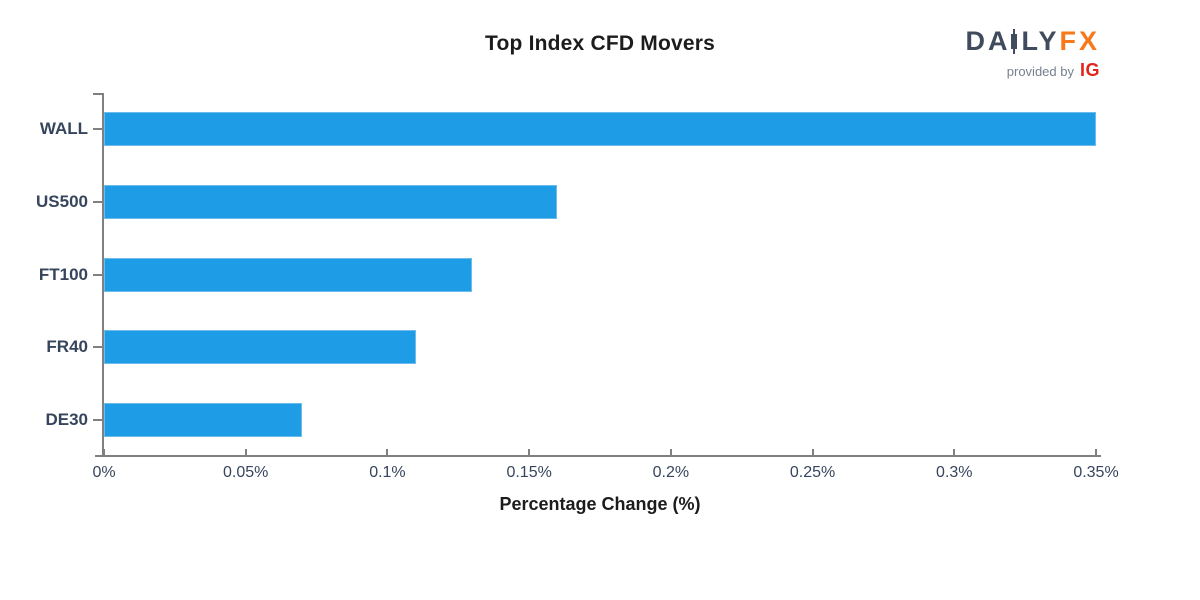  I want to click on y-label-de30: DE30, so click(66, 419).